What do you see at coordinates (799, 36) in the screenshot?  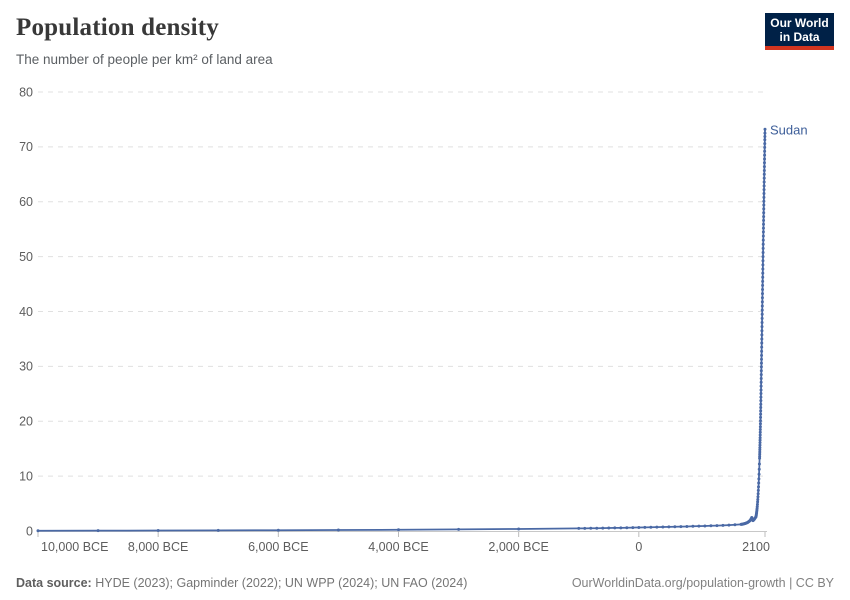 I see `owid-logo-line2: in Data` at bounding box center [799, 36].